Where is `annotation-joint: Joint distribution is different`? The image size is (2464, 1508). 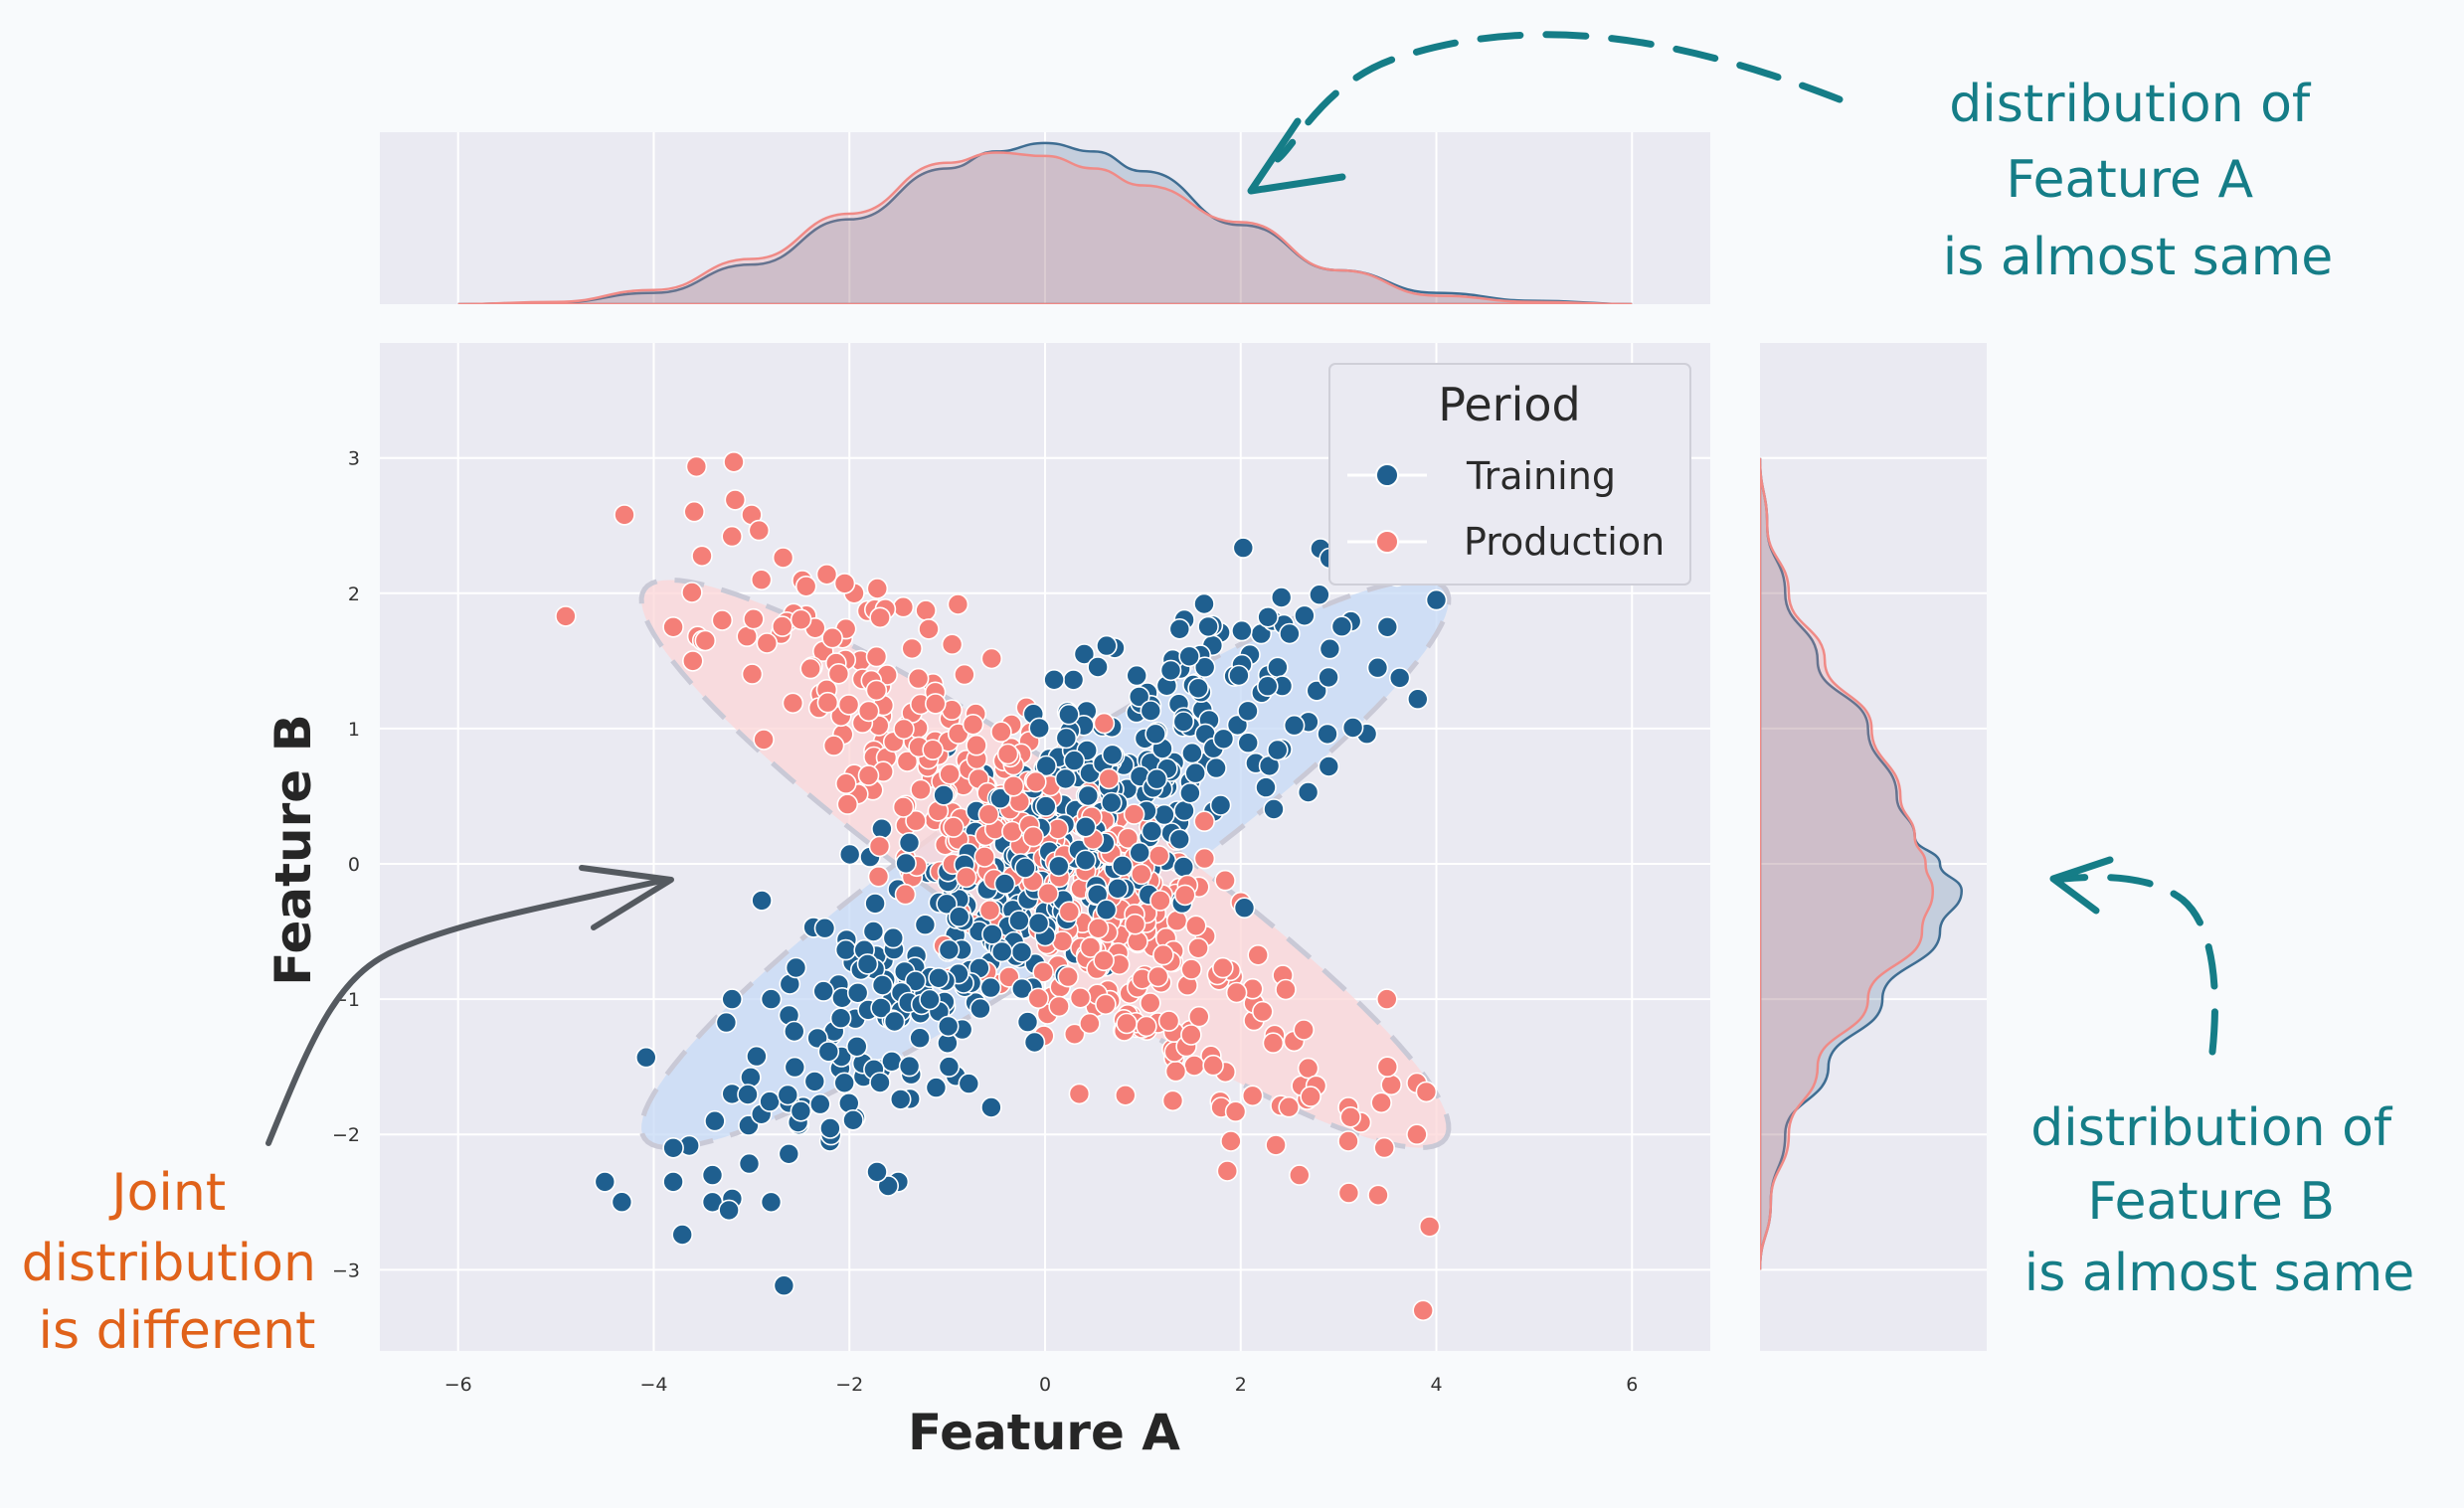 annotation-joint: Joint distribution is different is located at coordinates (348, 1113).